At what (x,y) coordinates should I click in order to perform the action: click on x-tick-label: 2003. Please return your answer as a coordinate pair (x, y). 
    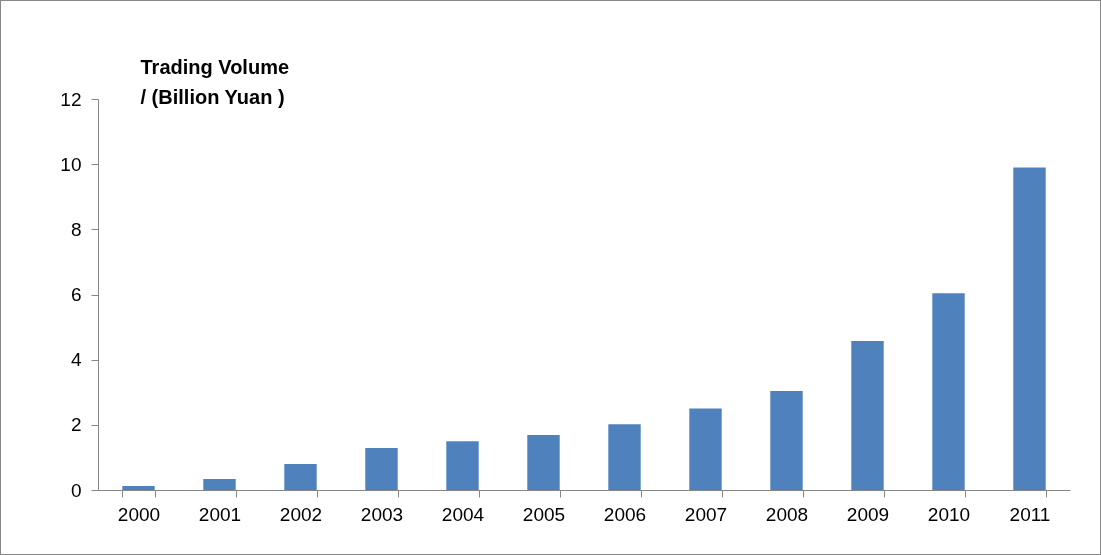
    Looking at the image, I should click on (382, 514).